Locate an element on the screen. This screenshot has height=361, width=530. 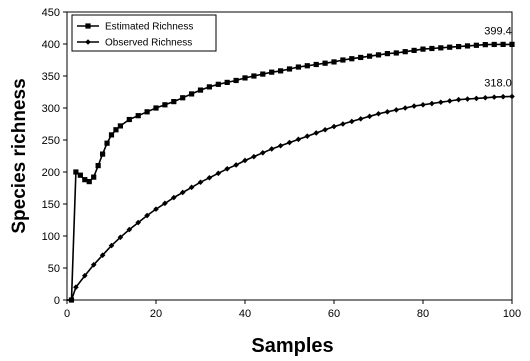
x-tick-label: 60 is located at coordinates (334, 314).